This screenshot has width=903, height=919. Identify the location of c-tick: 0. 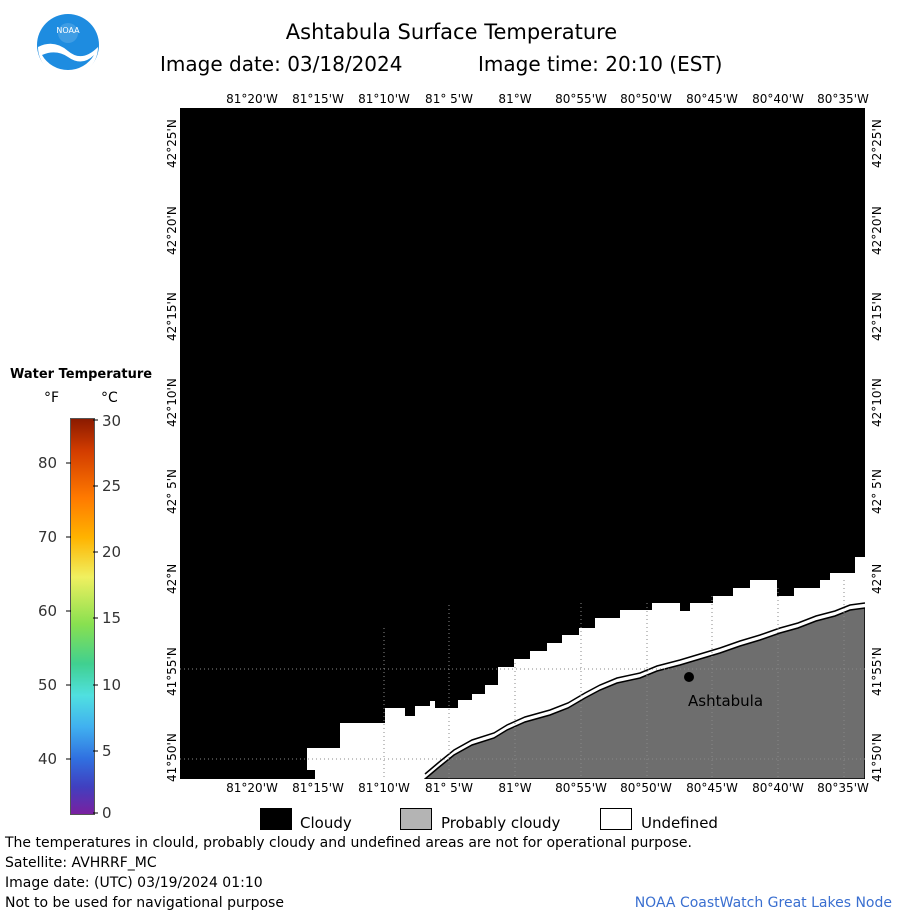
(107, 813).